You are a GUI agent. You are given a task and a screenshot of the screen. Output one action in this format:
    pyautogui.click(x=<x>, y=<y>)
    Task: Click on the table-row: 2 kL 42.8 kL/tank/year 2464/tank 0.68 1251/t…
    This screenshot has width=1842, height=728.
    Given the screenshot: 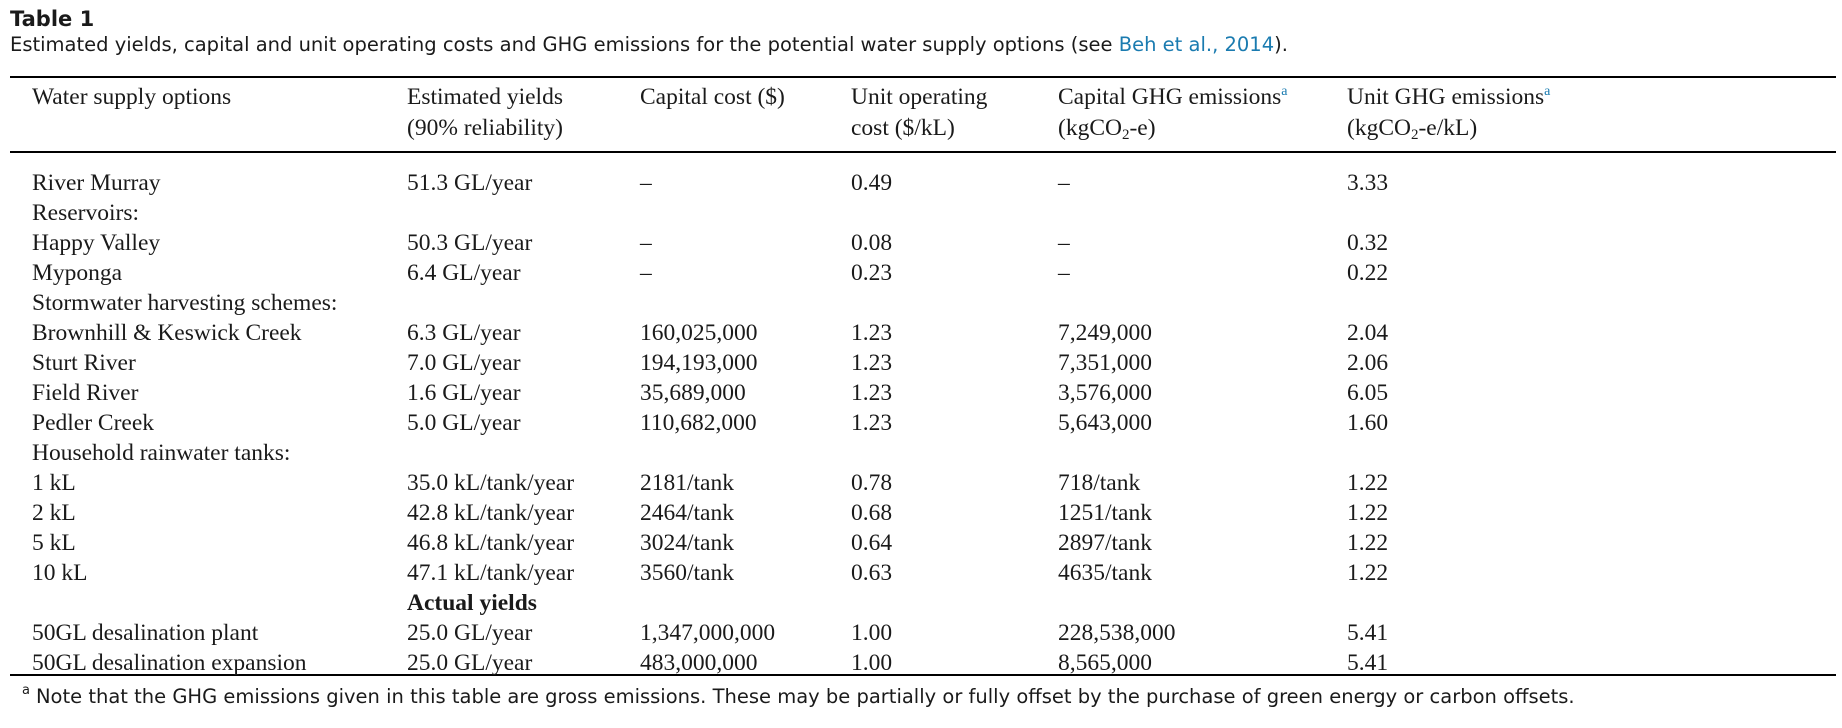 What is the action you would take?
    pyautogui.click(x=923, y=513)
    